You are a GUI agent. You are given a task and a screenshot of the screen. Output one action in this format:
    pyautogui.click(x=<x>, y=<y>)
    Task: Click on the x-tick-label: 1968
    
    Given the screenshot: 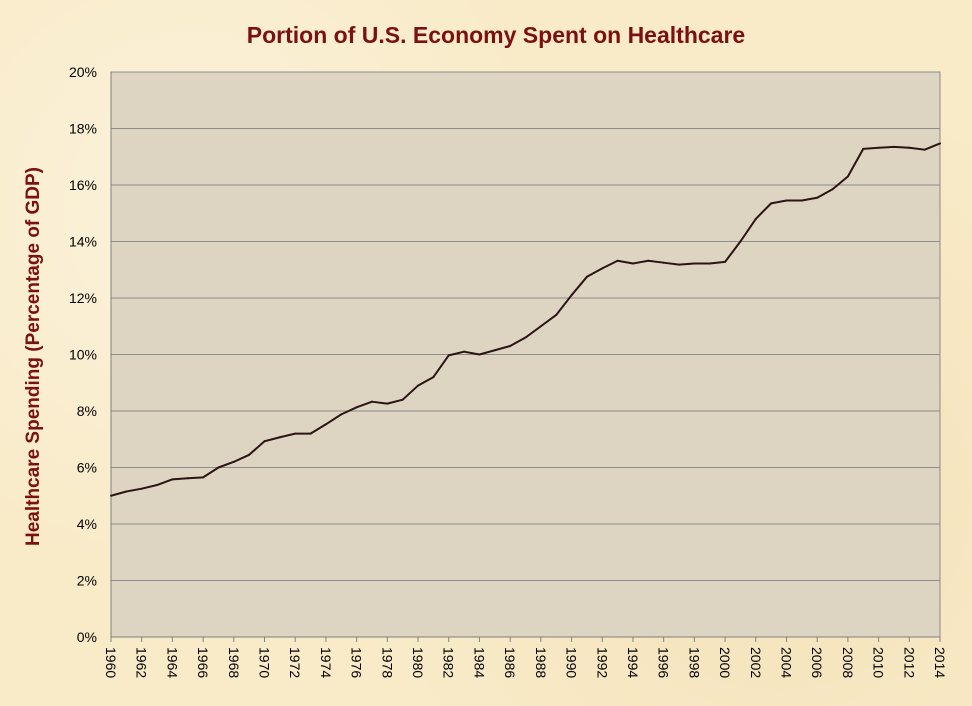 What is the action you would take?
    pyautogui.click(x=234, y=662)
    